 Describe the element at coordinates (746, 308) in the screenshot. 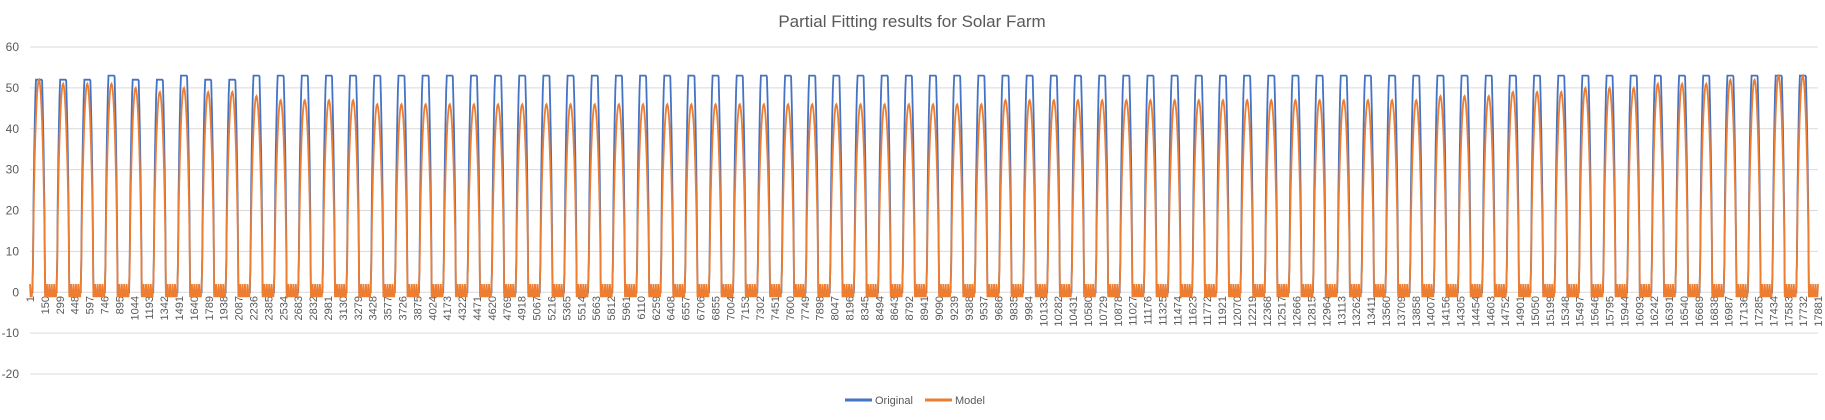

I see `x-tick-label: 7153` at that location.